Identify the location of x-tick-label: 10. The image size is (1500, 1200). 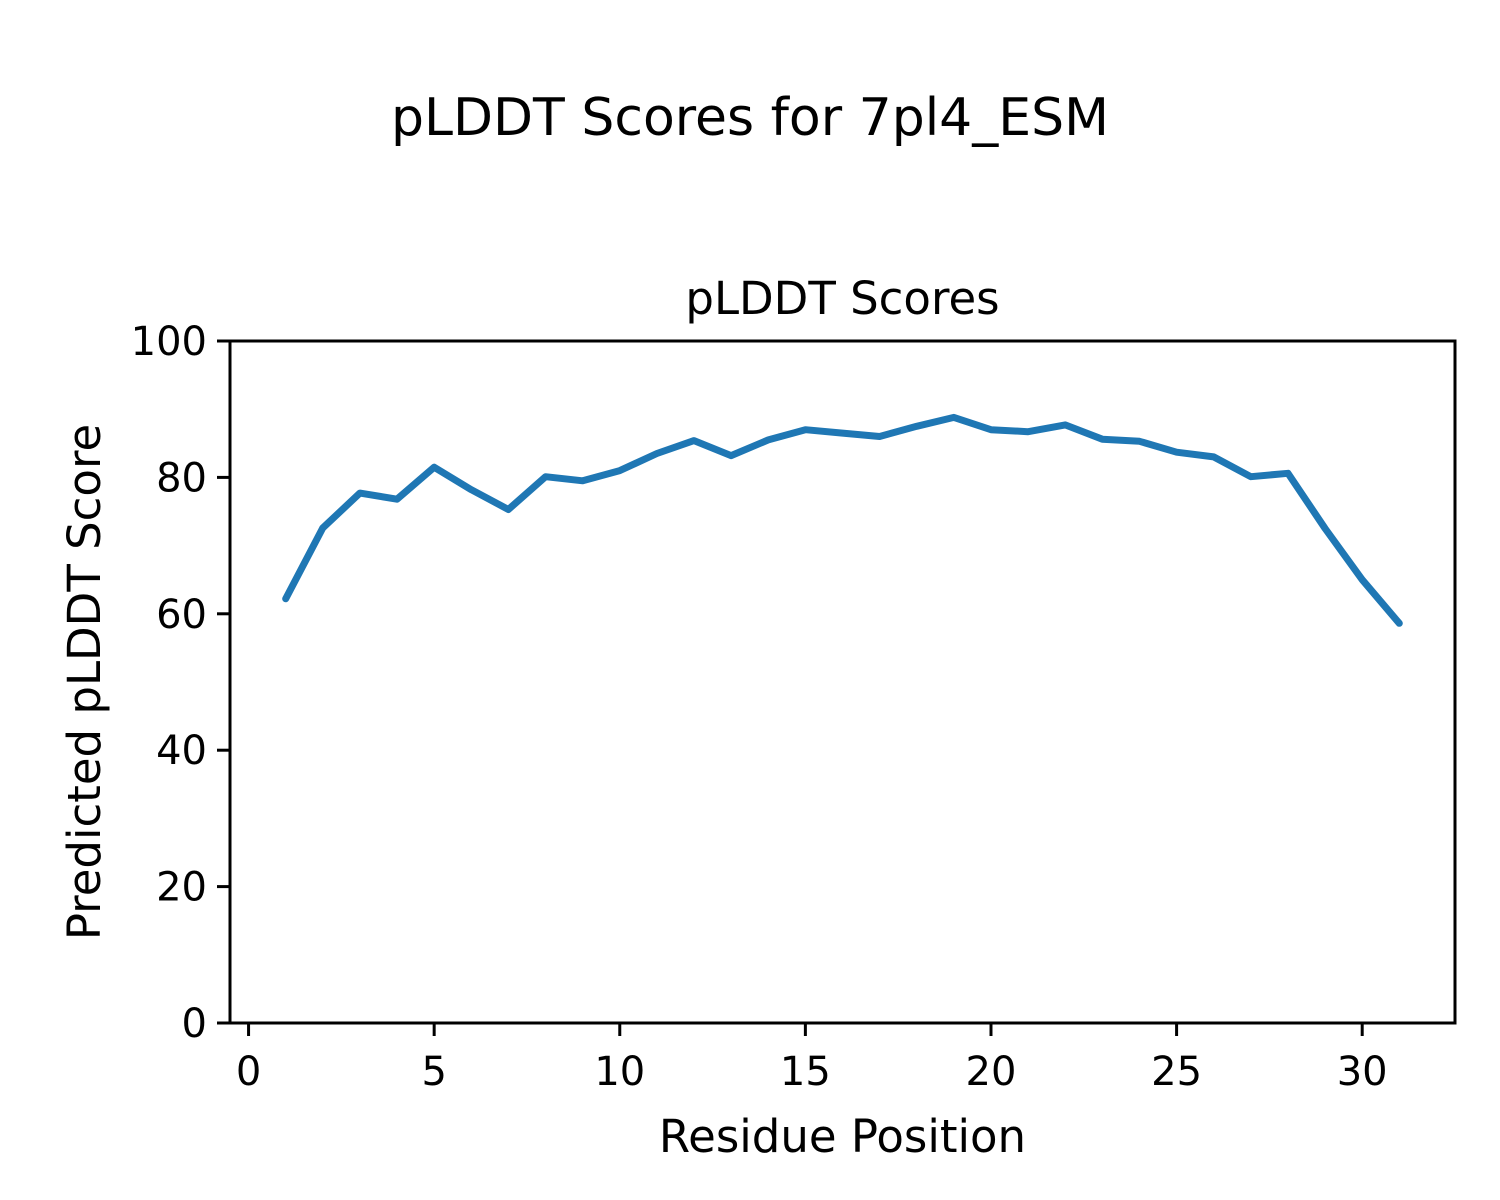
(619, 1072).